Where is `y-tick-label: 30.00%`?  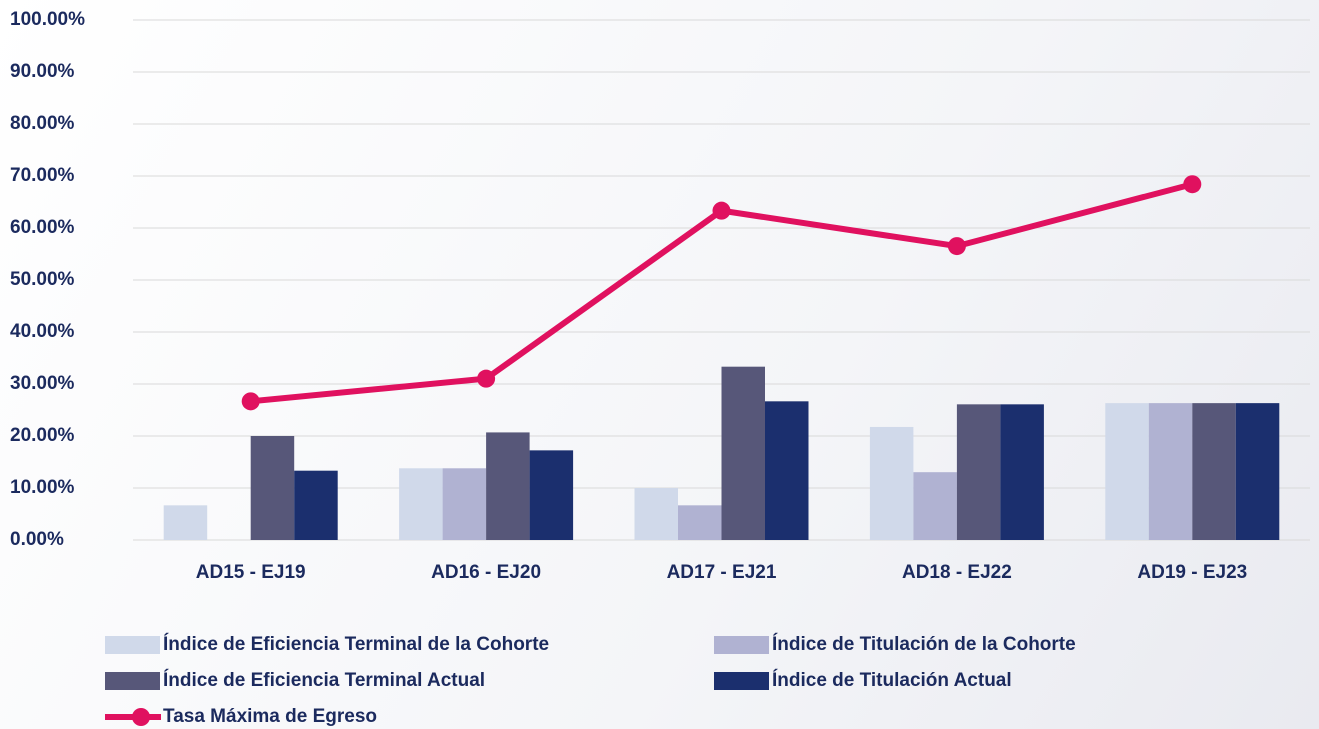 y-tick-label: 30.00% is located at coordinates (42, 383).